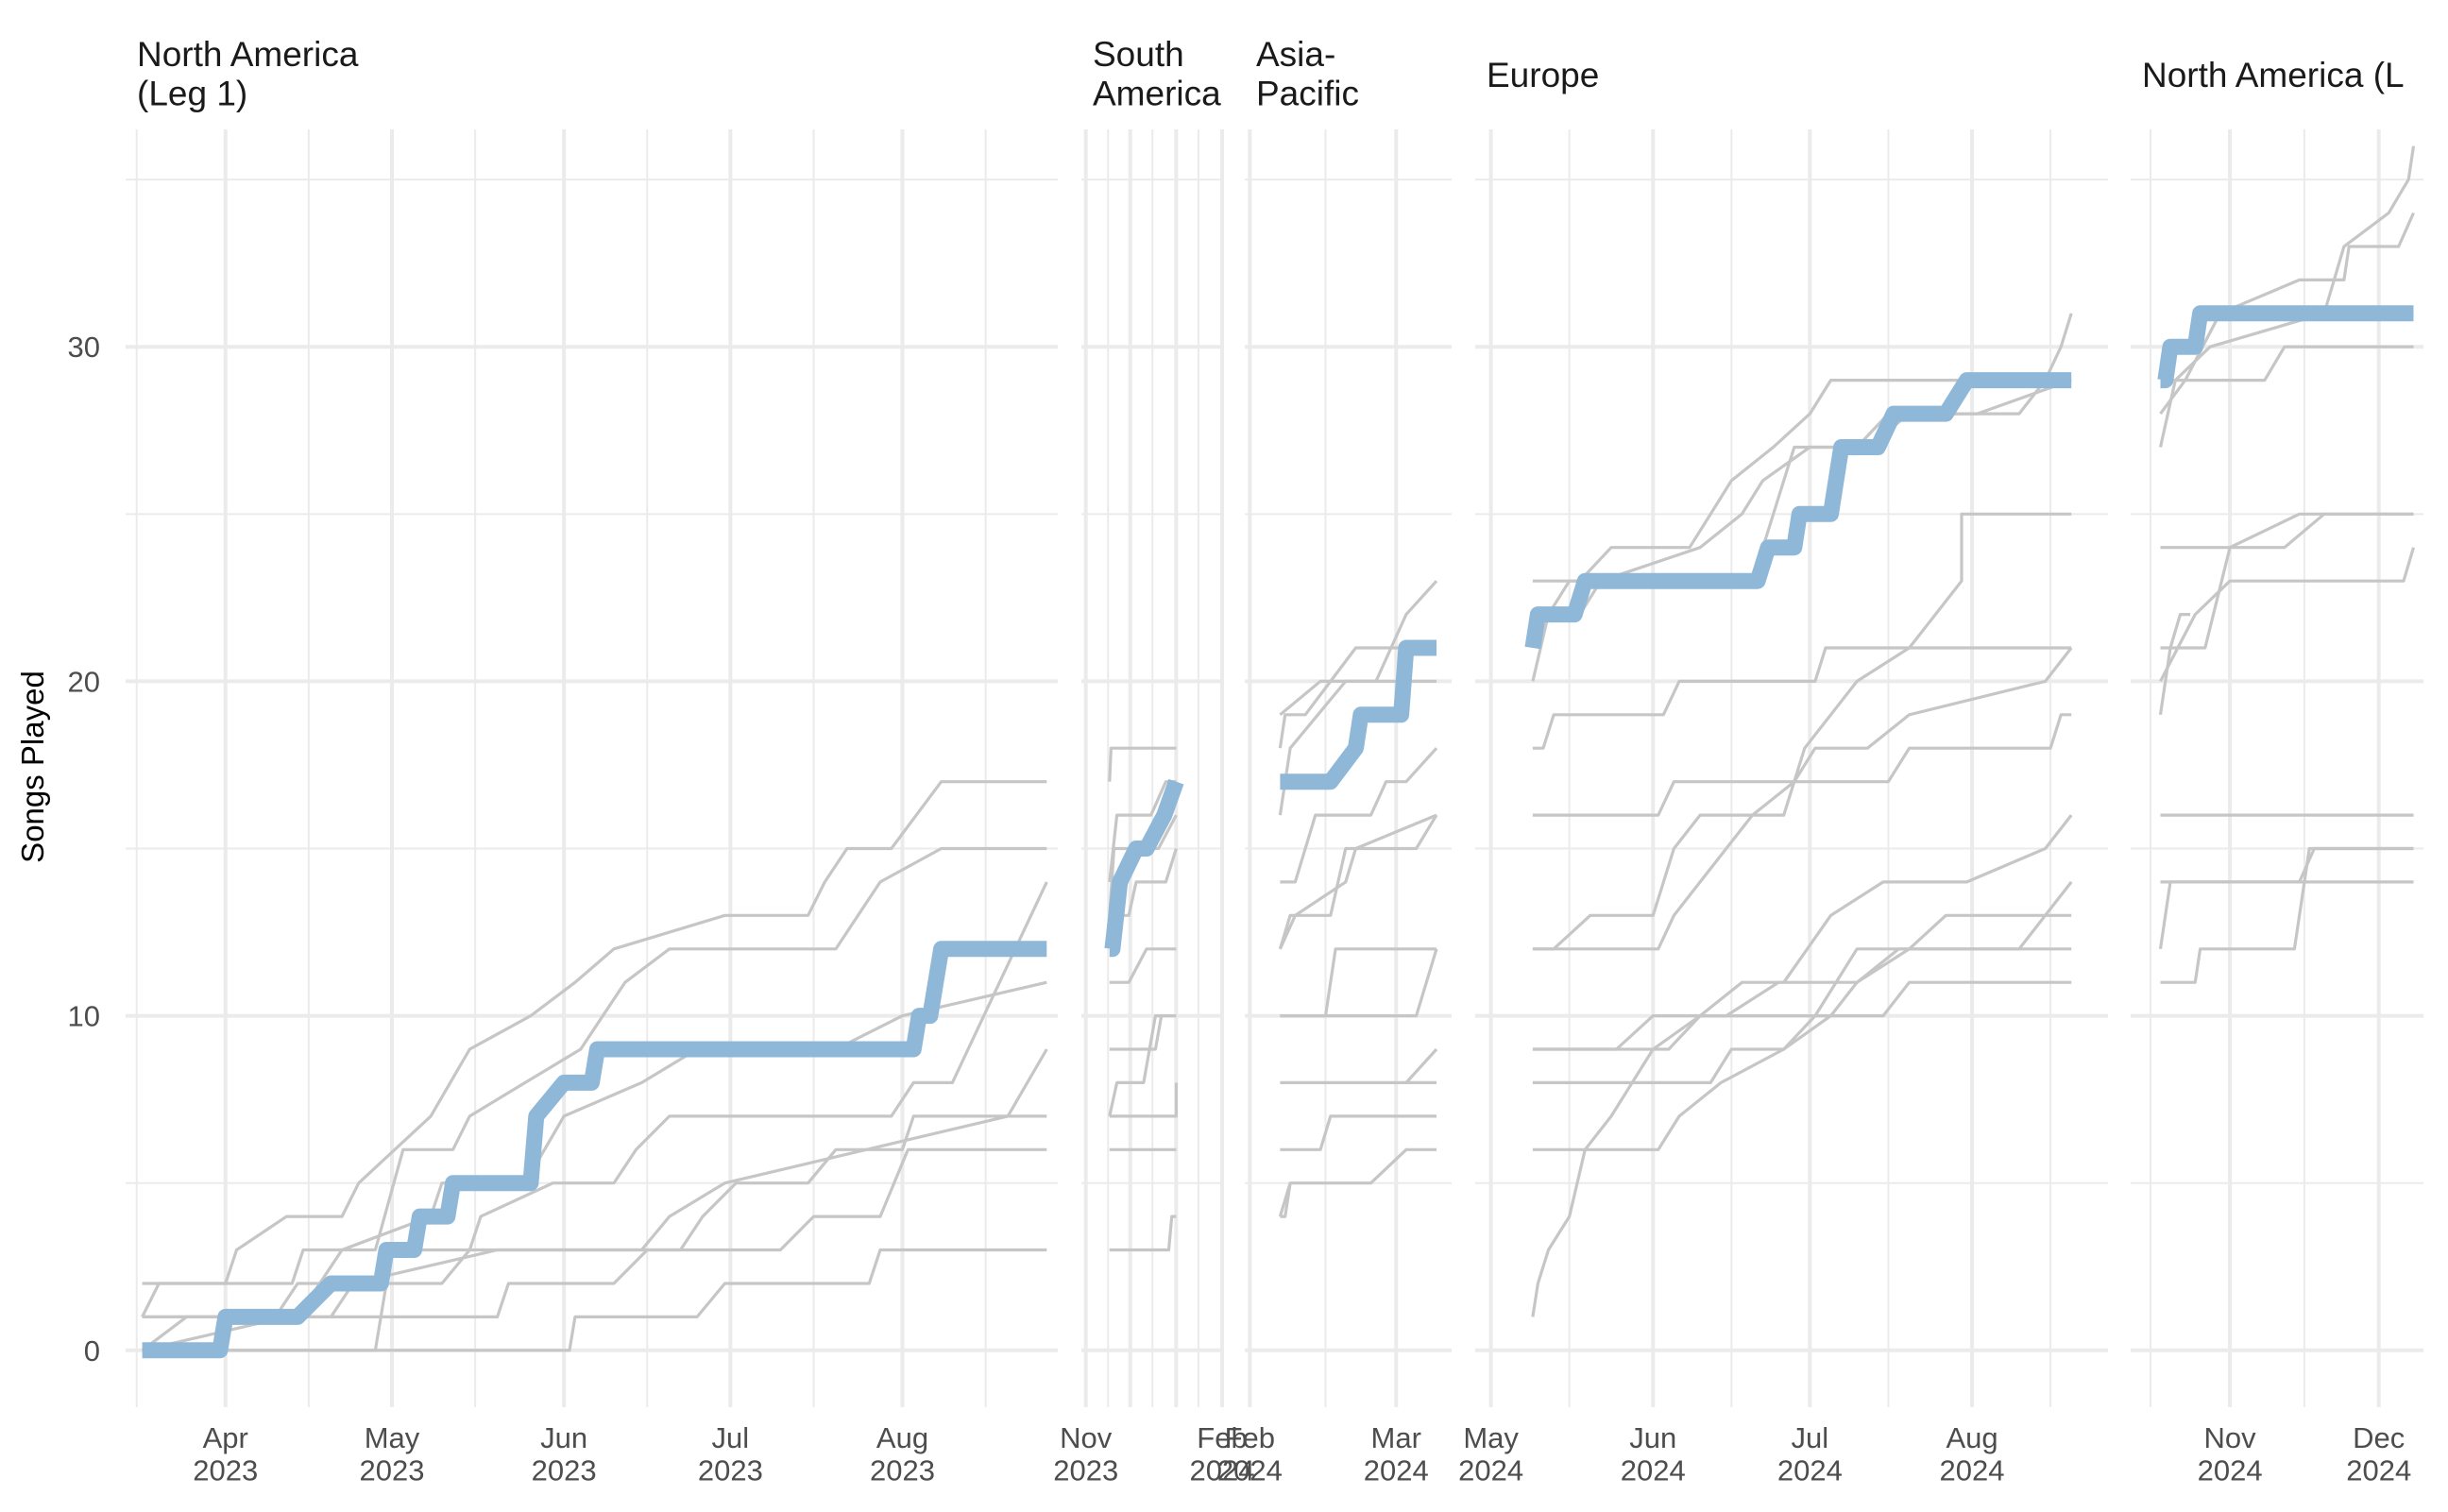 The height and width of the screenshot is (1512, 2448). What do you see at coordinates (2230, 1454) in the screenshot?
I see `x-tick-label: Nov 2024` at bounding box center [2230, 1454].